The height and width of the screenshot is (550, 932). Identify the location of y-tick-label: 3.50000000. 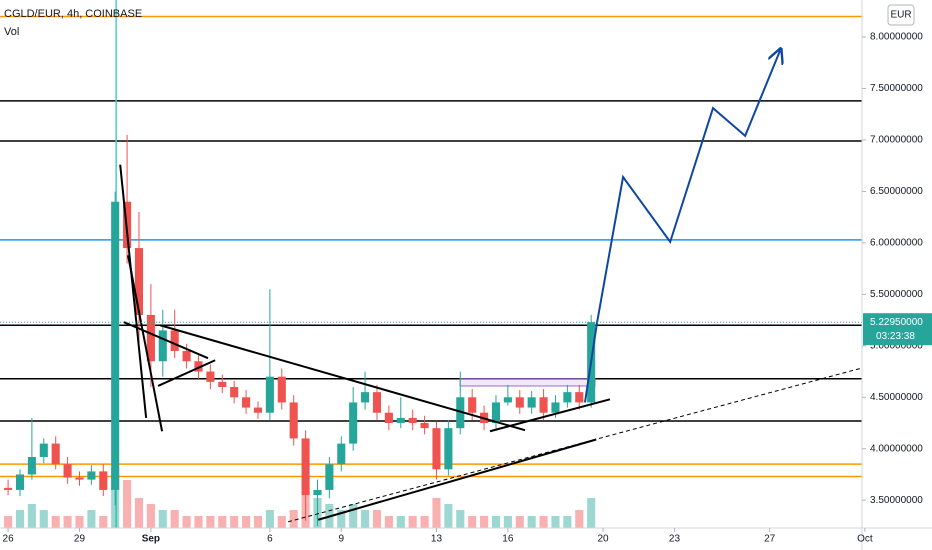
(896, 500).